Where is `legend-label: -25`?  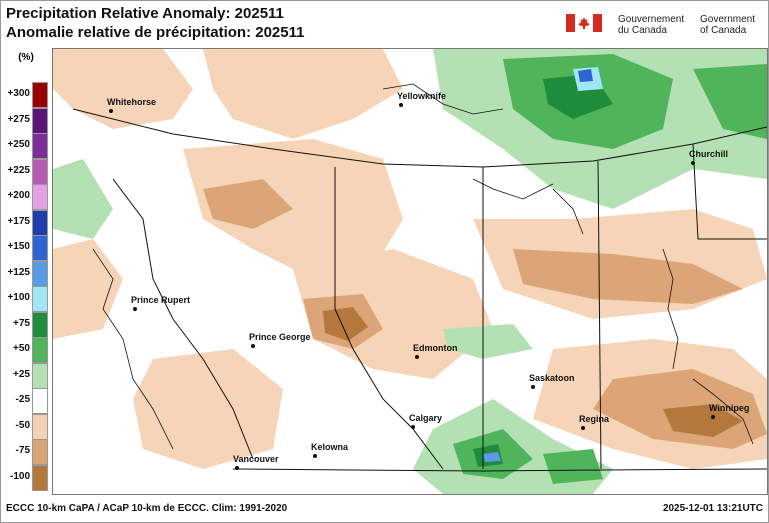 legend-label: -25 is located at coordinates (22, 399).